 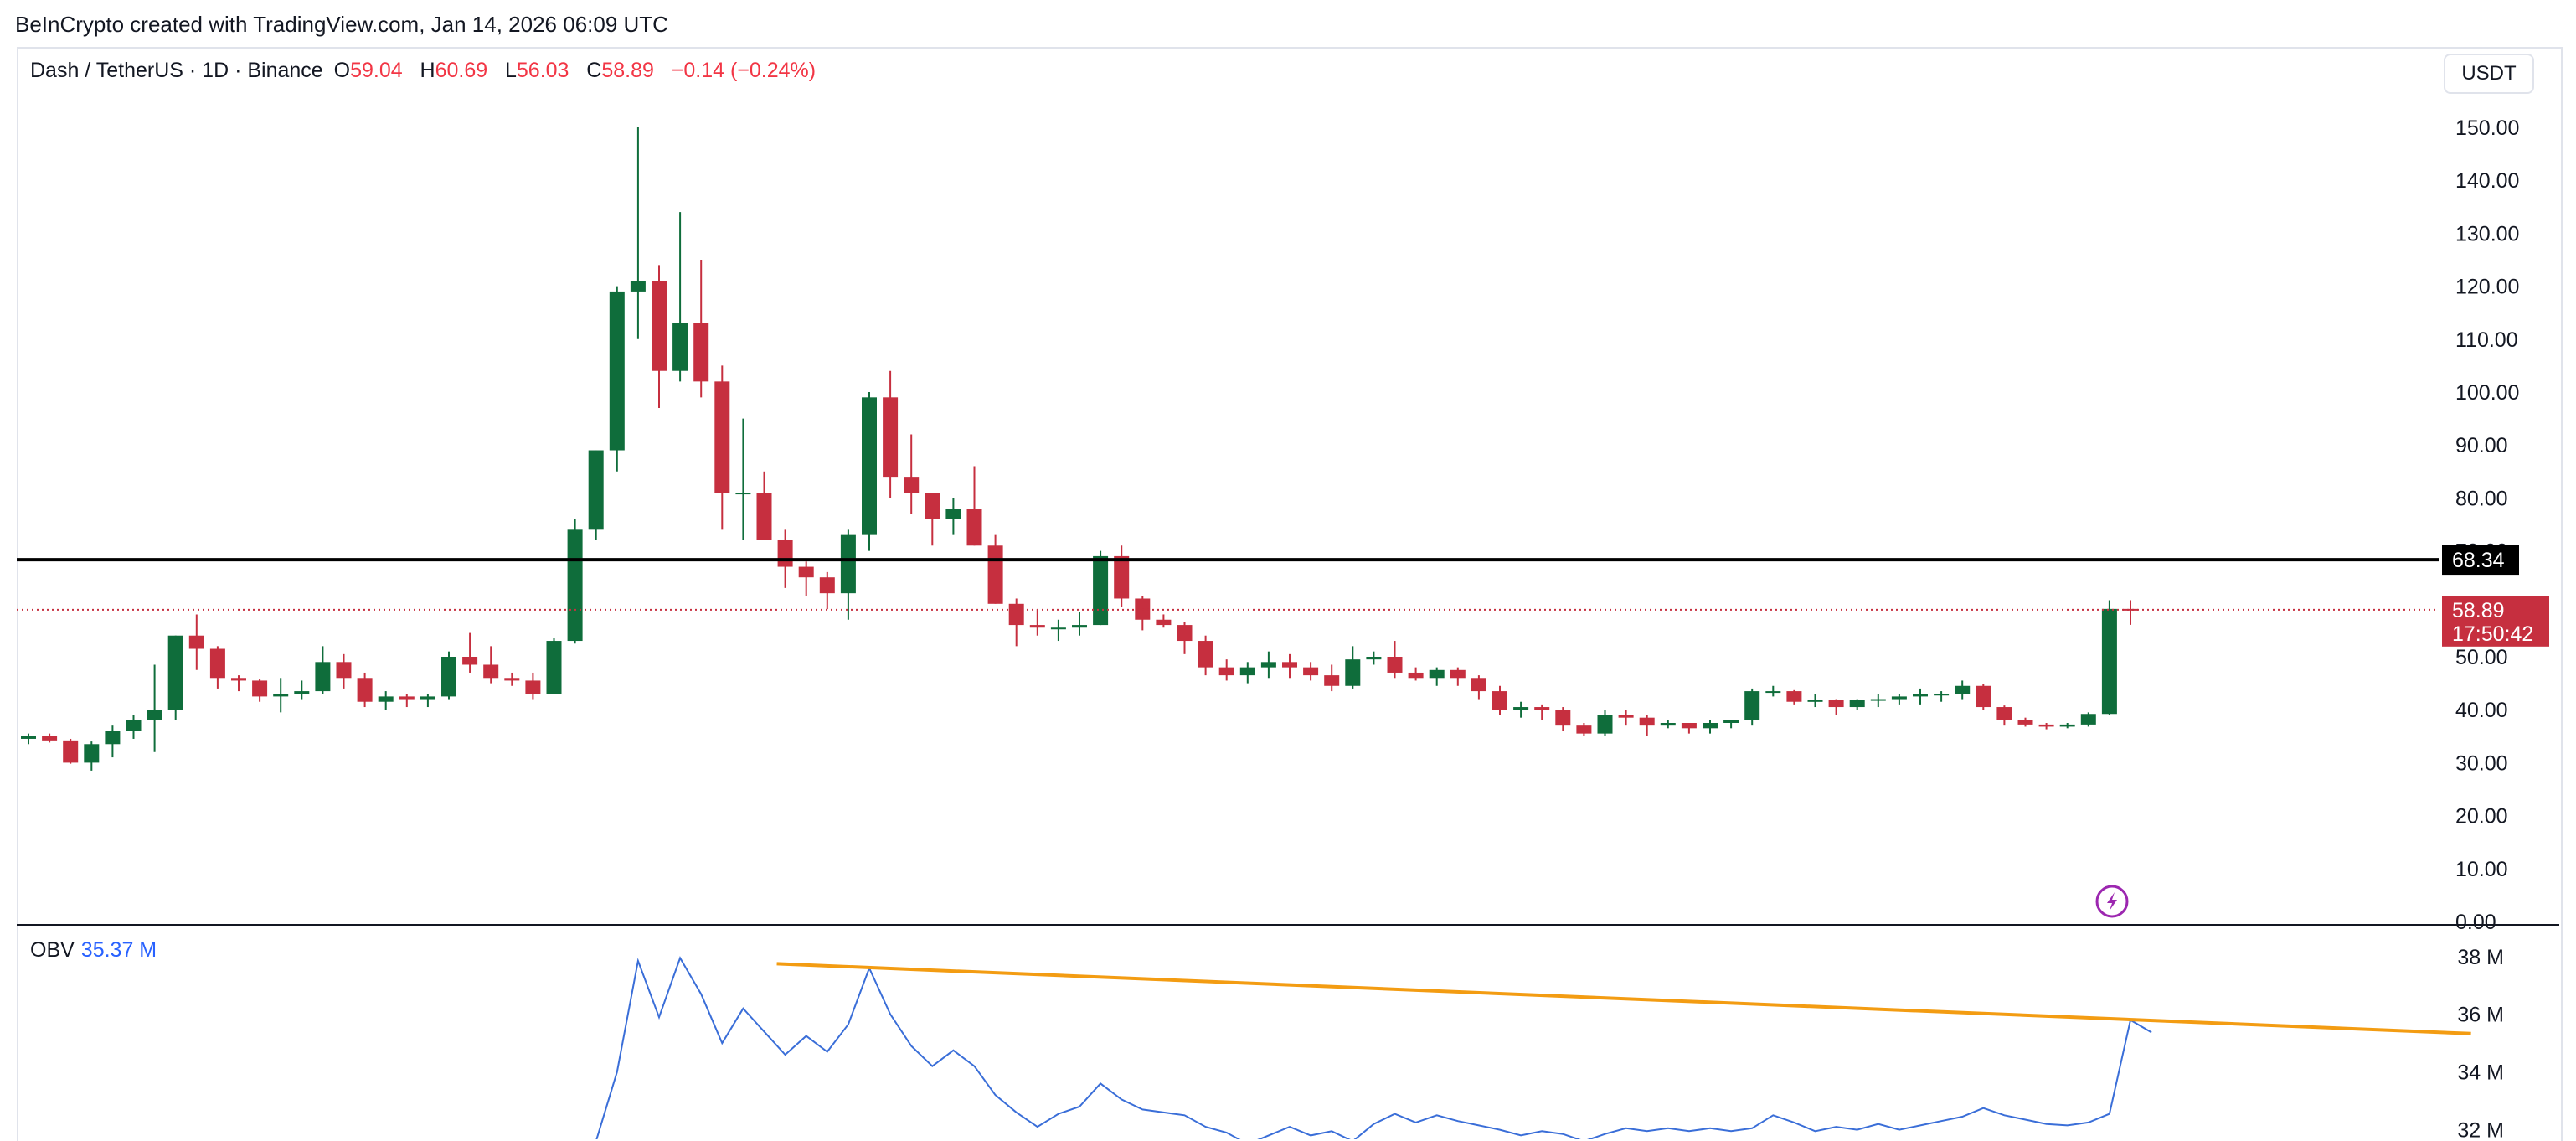 What do you see at coordinates (176, 70) in the screenshot?
I see `symbol-title: Dash / TetherUS · 1D · Binance` at bounding box center [176, 70].